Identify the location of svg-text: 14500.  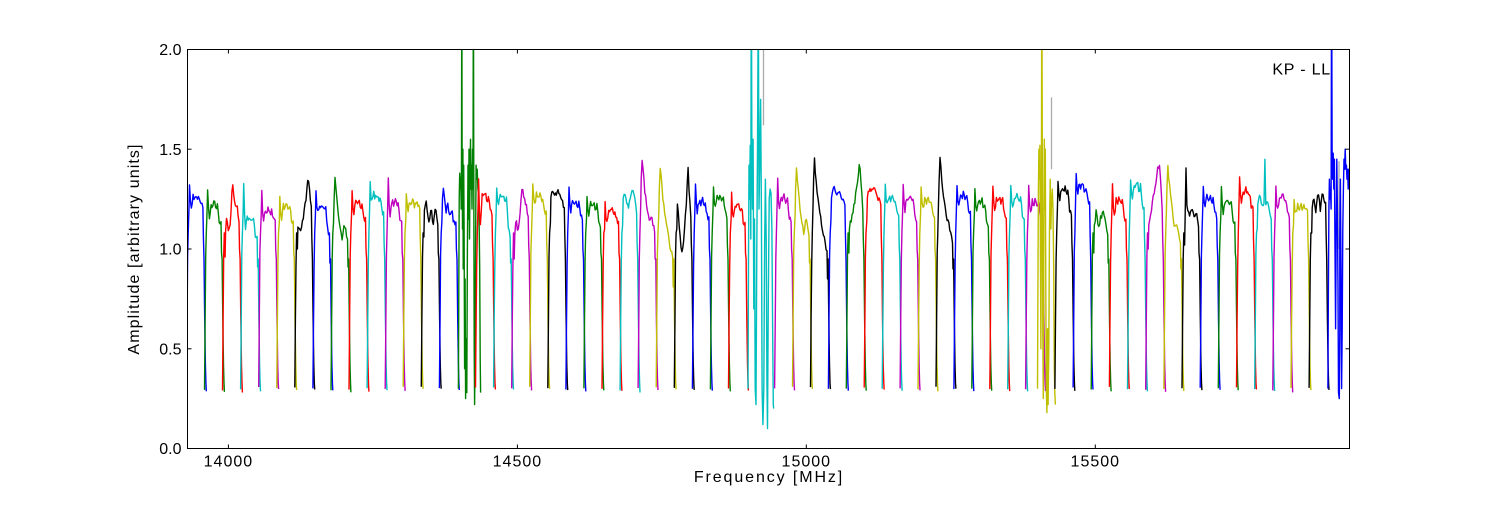
(518, 462).